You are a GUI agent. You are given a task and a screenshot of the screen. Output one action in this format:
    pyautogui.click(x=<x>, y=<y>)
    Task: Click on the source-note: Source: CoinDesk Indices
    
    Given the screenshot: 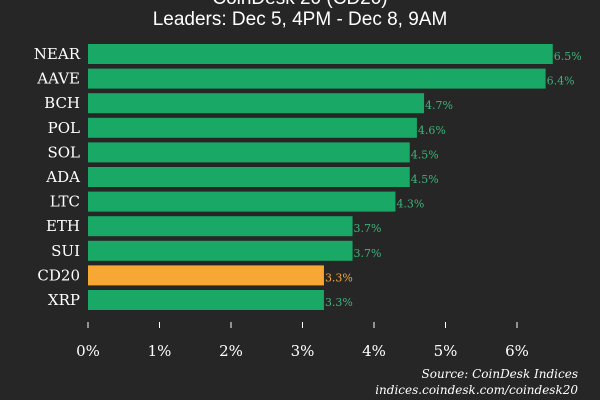 What is the action you would take?
    pyautogui.click(x=500, y=374)
    